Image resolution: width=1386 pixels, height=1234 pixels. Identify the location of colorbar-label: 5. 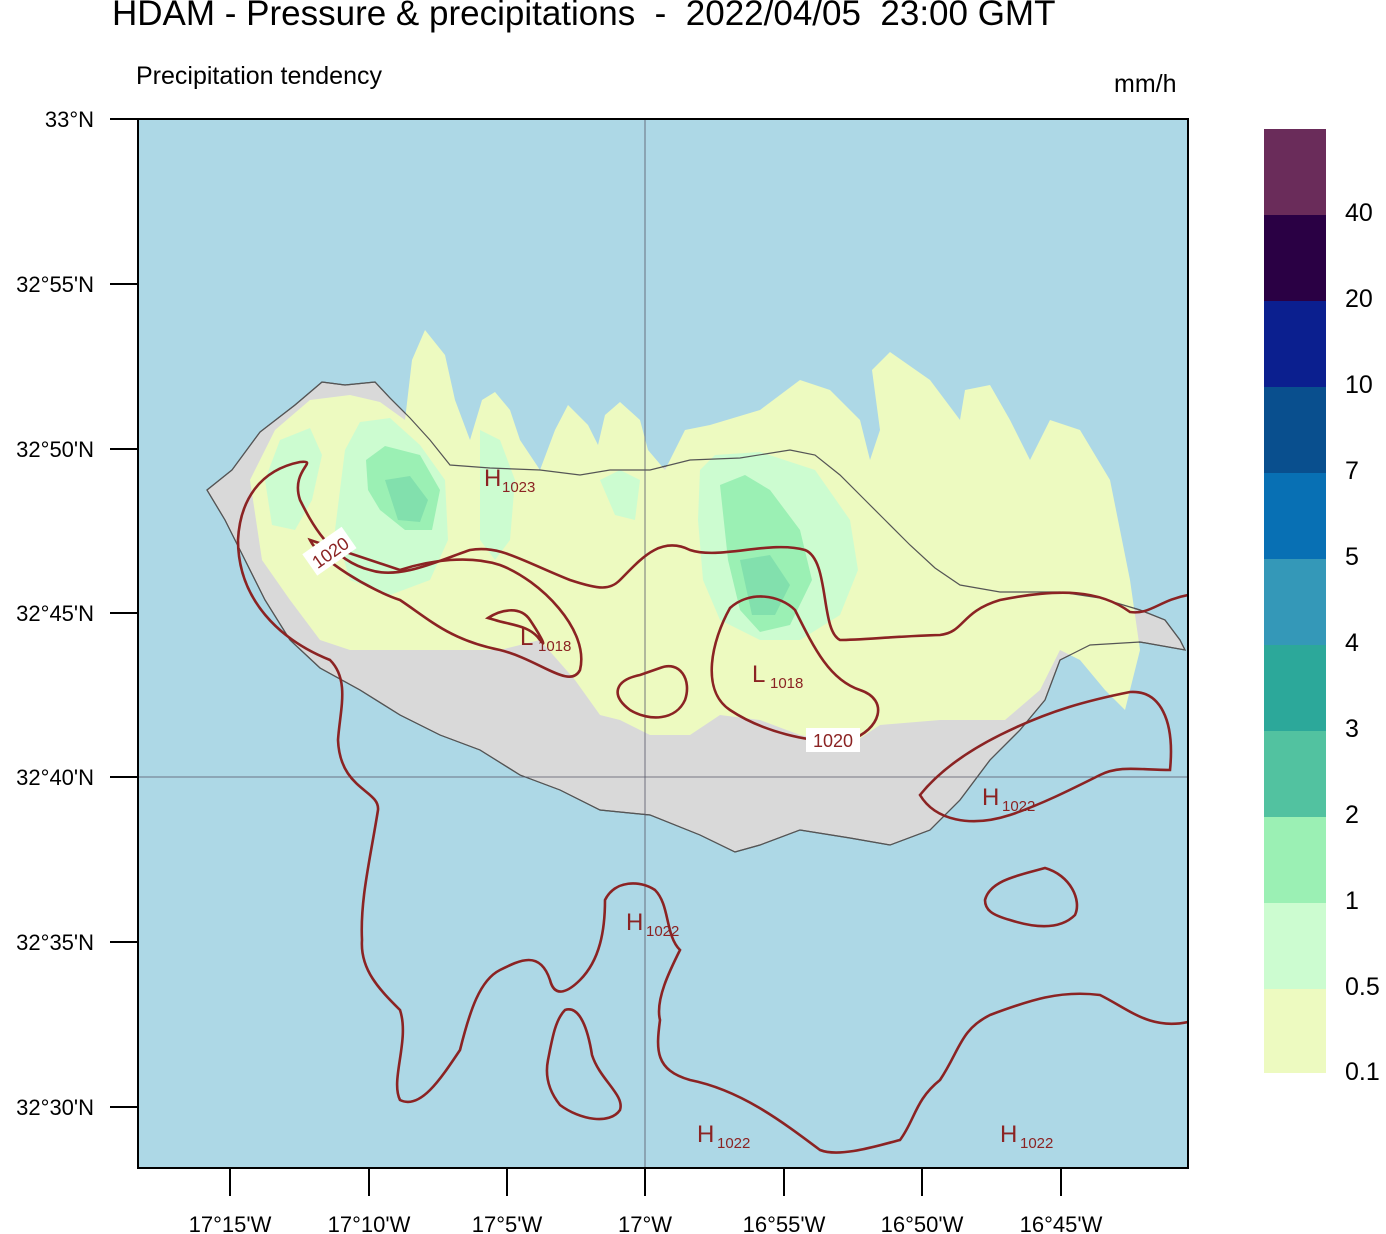
(1352, 557).